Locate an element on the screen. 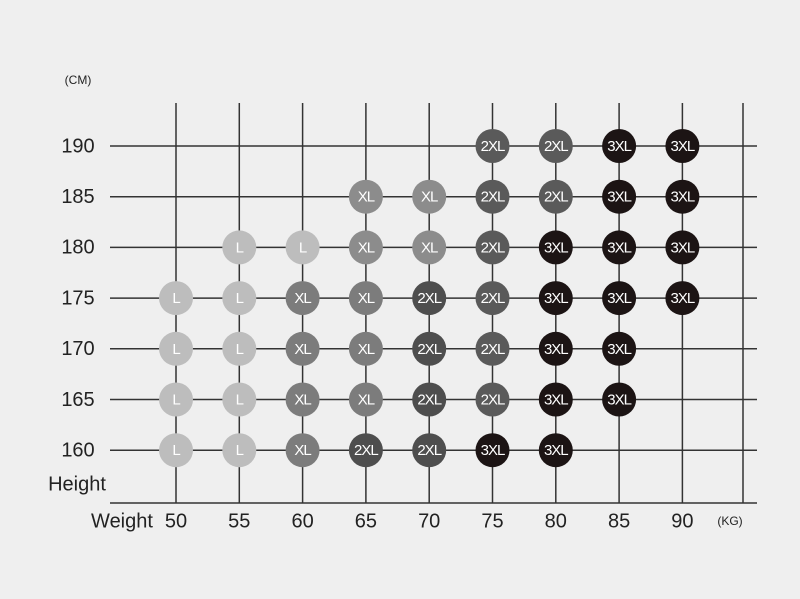 This screenshot has height=599, width=800. weight-tick-label: 75 is located at coordinates (492, 521).